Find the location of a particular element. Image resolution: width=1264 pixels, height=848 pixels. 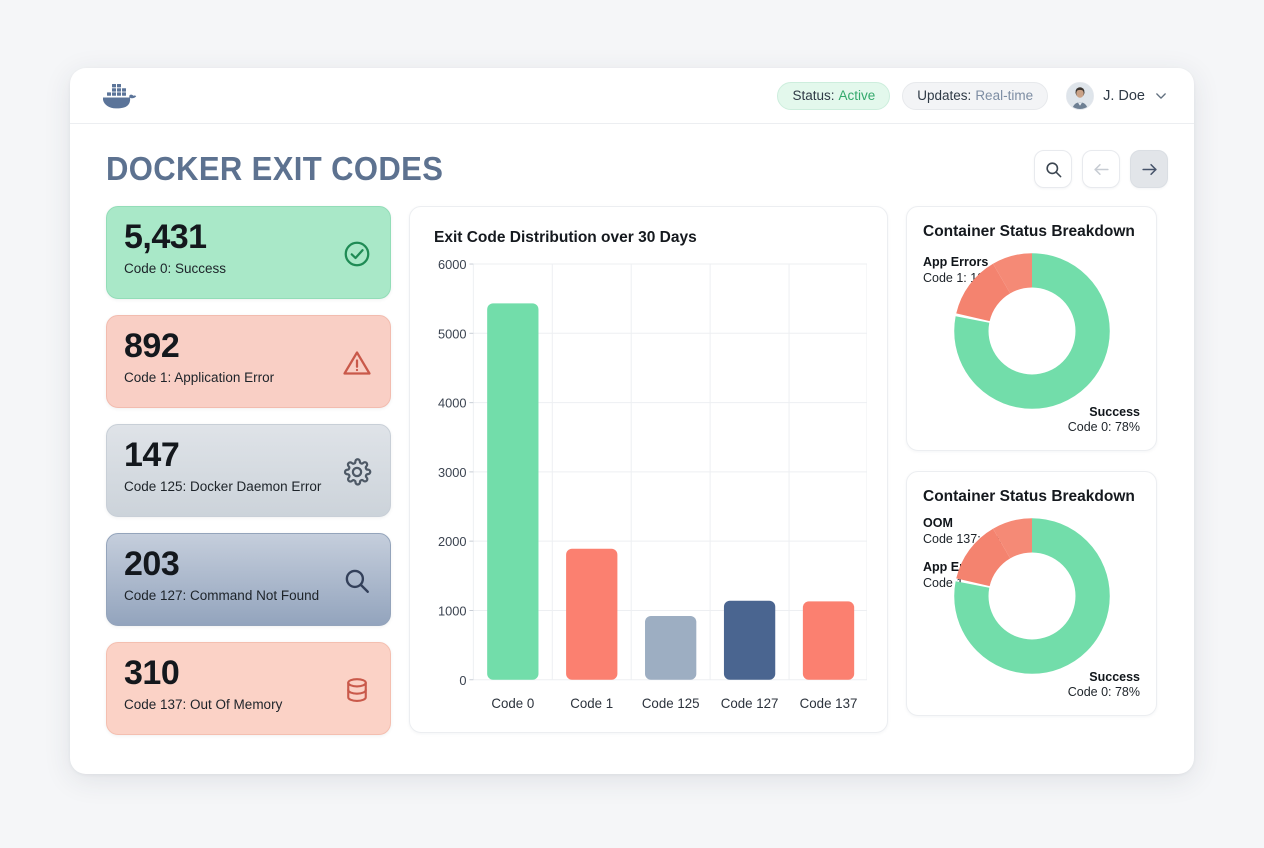

kpi-label: Code 125: Docker Daemon Error is located at coordinates (223, 486).